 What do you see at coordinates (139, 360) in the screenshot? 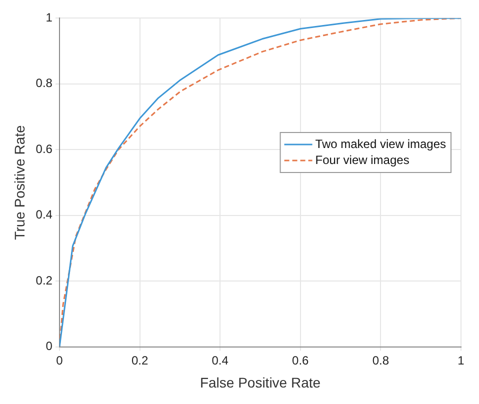
I see `x-tick-label: 0.2` at bounding box center [139, 360].